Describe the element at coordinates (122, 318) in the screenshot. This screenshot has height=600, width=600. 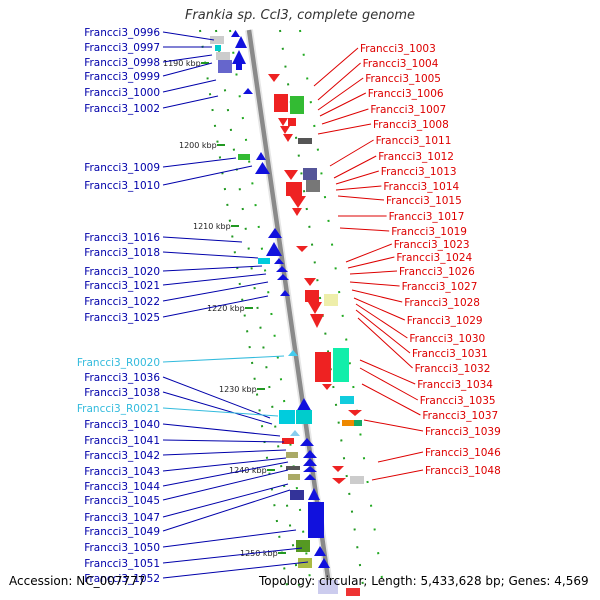
I see `gene-label-left: Francci3_1025` at that location.